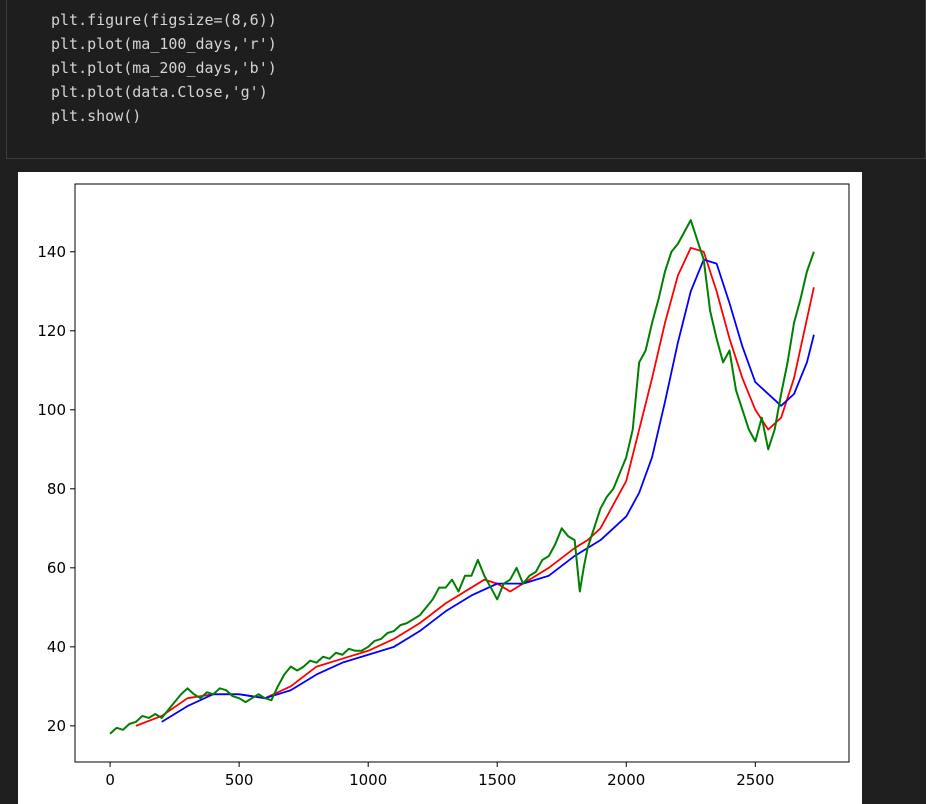 This screenshot has width=926, height=804. What do you see at coordinates (626, 780) in the screenshot?
I see `x-tick-label: 2000` at bounding box center [626, 780].